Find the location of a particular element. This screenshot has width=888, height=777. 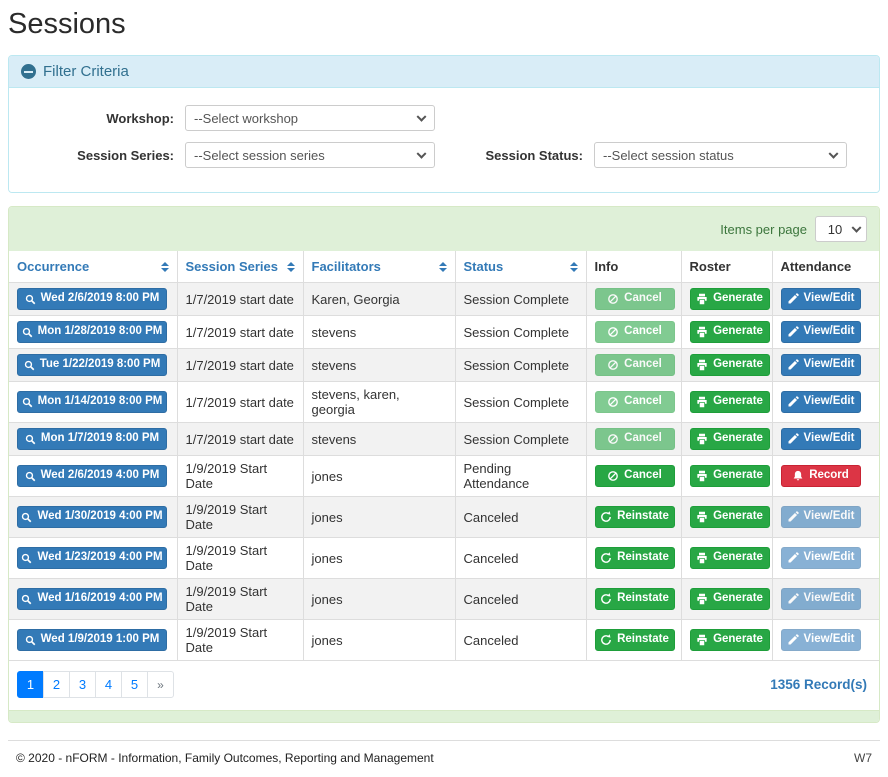

status-cell: Canceled is located at coordinates (521, 640).